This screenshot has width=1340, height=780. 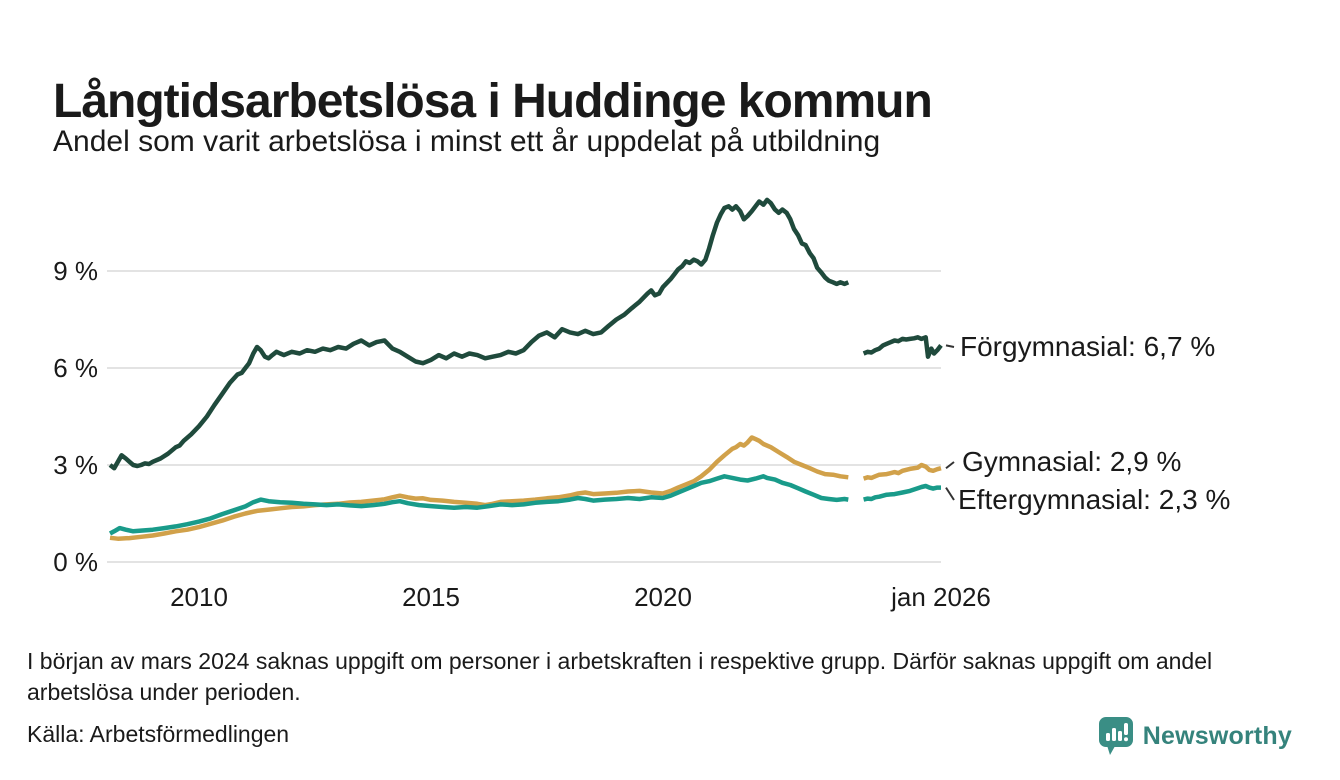 I want to click on source-text: Källa: Arbetsförmedlingen, so click(x=158, y=734).